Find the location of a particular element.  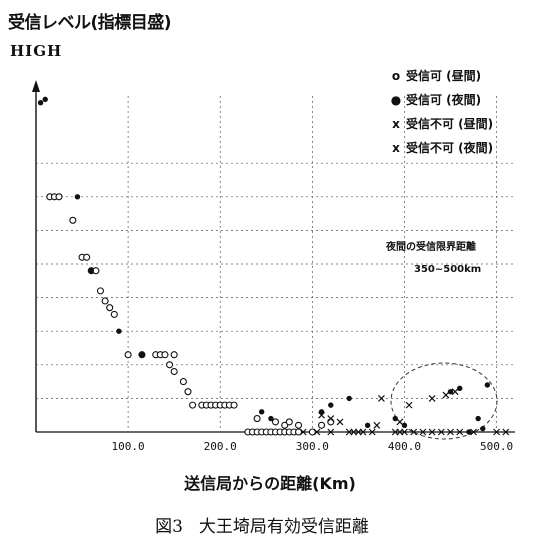

legend-item-night-ok: ● 受信可 (夜間) is located at coordinates (440, 100).